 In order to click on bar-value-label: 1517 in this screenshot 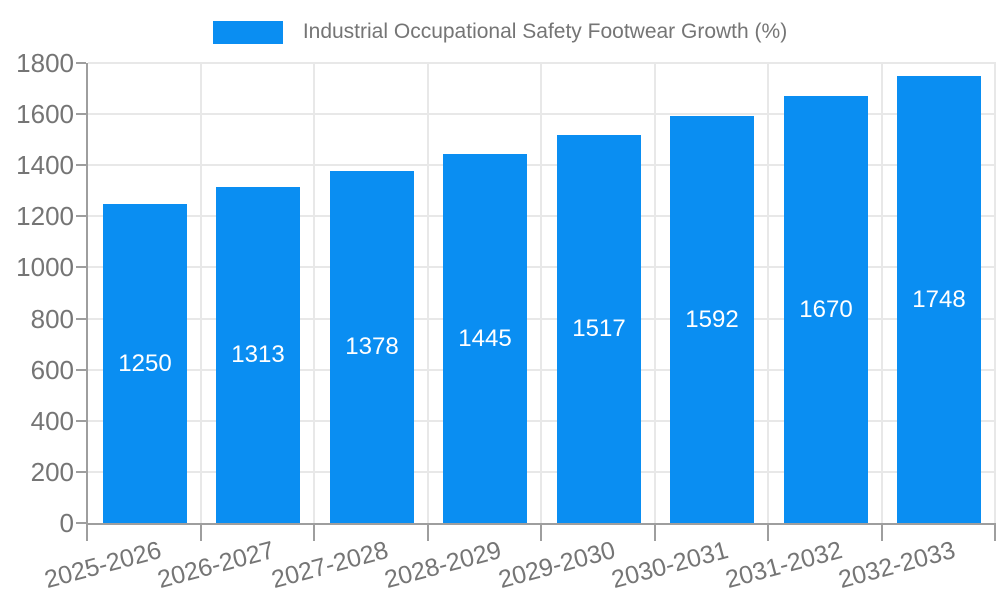, I will do `click(599, 328)`.